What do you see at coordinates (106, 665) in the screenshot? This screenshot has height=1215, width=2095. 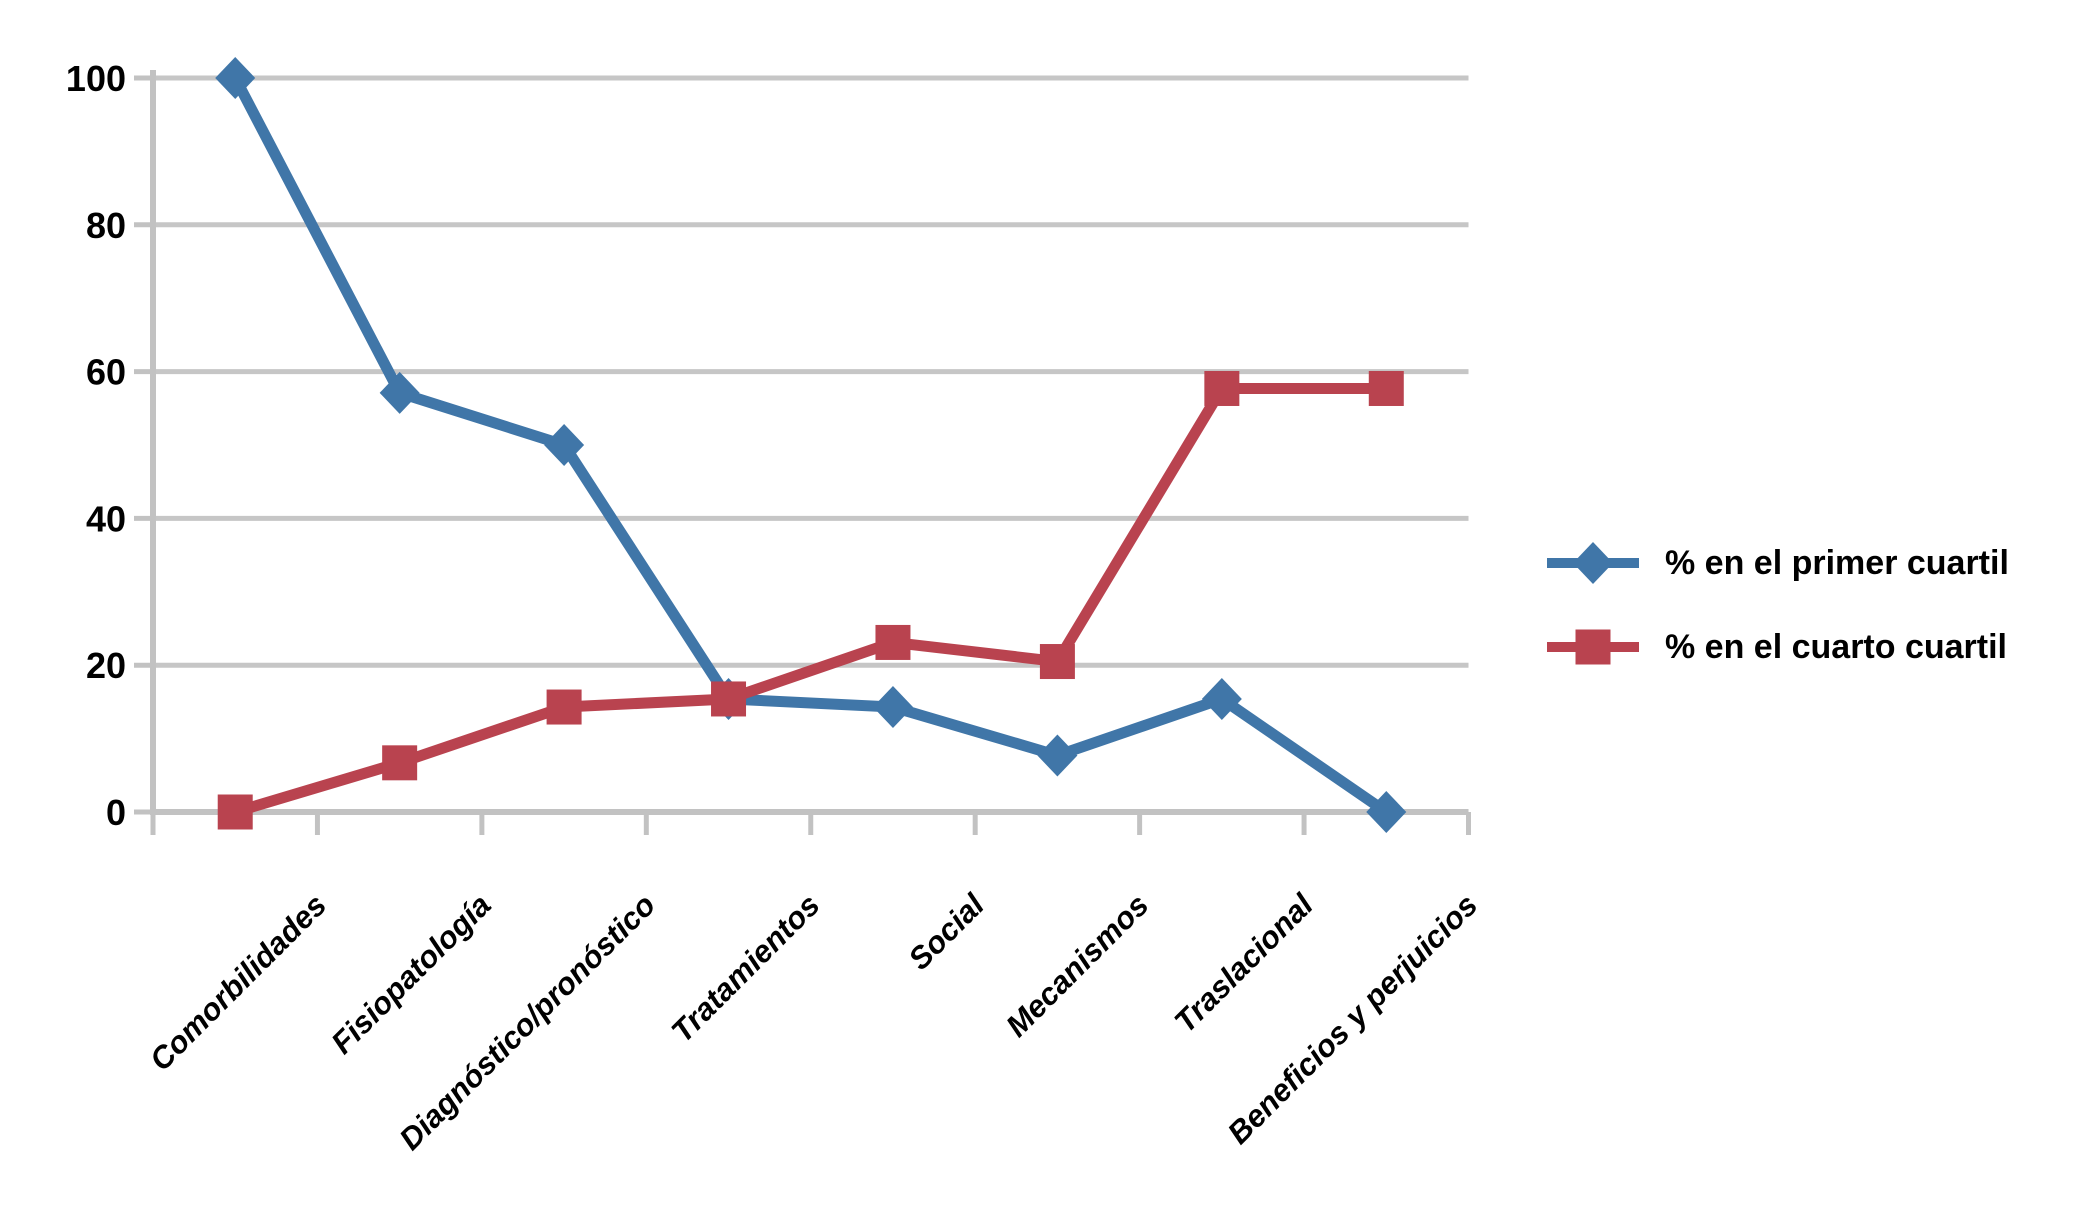 I see `y-tick-label: 20` at bounding box center [106, 665].